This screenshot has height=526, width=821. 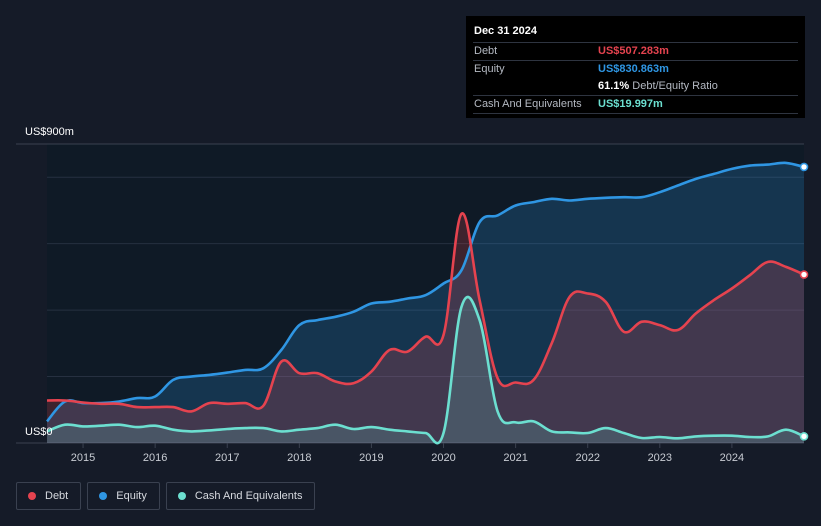 What do you see at coordinates (804, 301) in the screenshot?
I see `end-markers` at bounding box center [804, 301].